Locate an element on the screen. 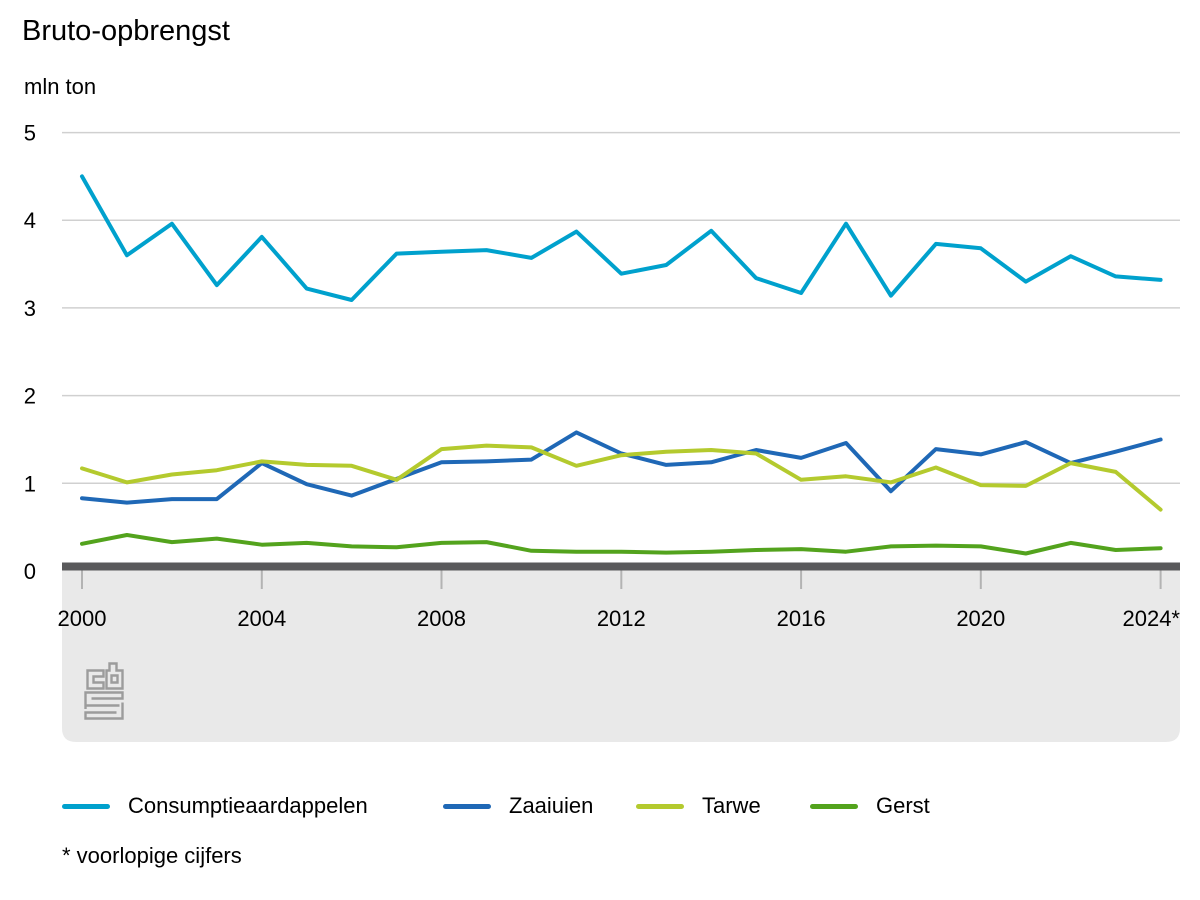  x-axis-label: 2012 is located at coordinates (621, 618).